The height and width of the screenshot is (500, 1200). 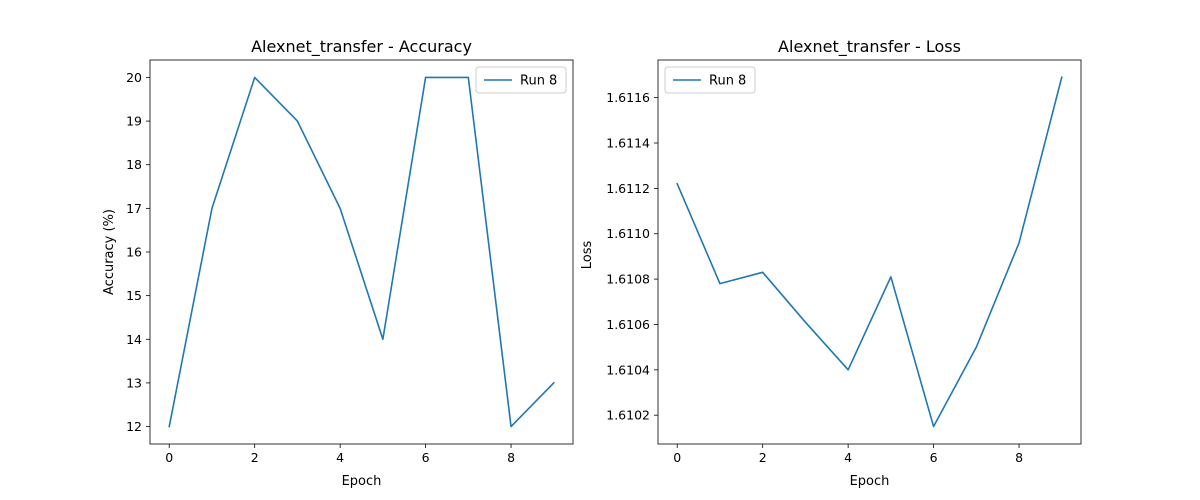 What do you see at coordinates (869, 47) in the screenshot?
I see `loss-chart-title: Alexnet_transfer - Loss` at bounding box center [869, 47].